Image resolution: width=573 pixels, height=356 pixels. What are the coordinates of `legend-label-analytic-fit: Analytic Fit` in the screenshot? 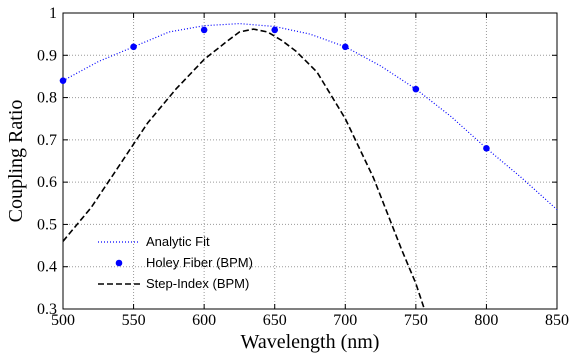 It's located at (178, 241).